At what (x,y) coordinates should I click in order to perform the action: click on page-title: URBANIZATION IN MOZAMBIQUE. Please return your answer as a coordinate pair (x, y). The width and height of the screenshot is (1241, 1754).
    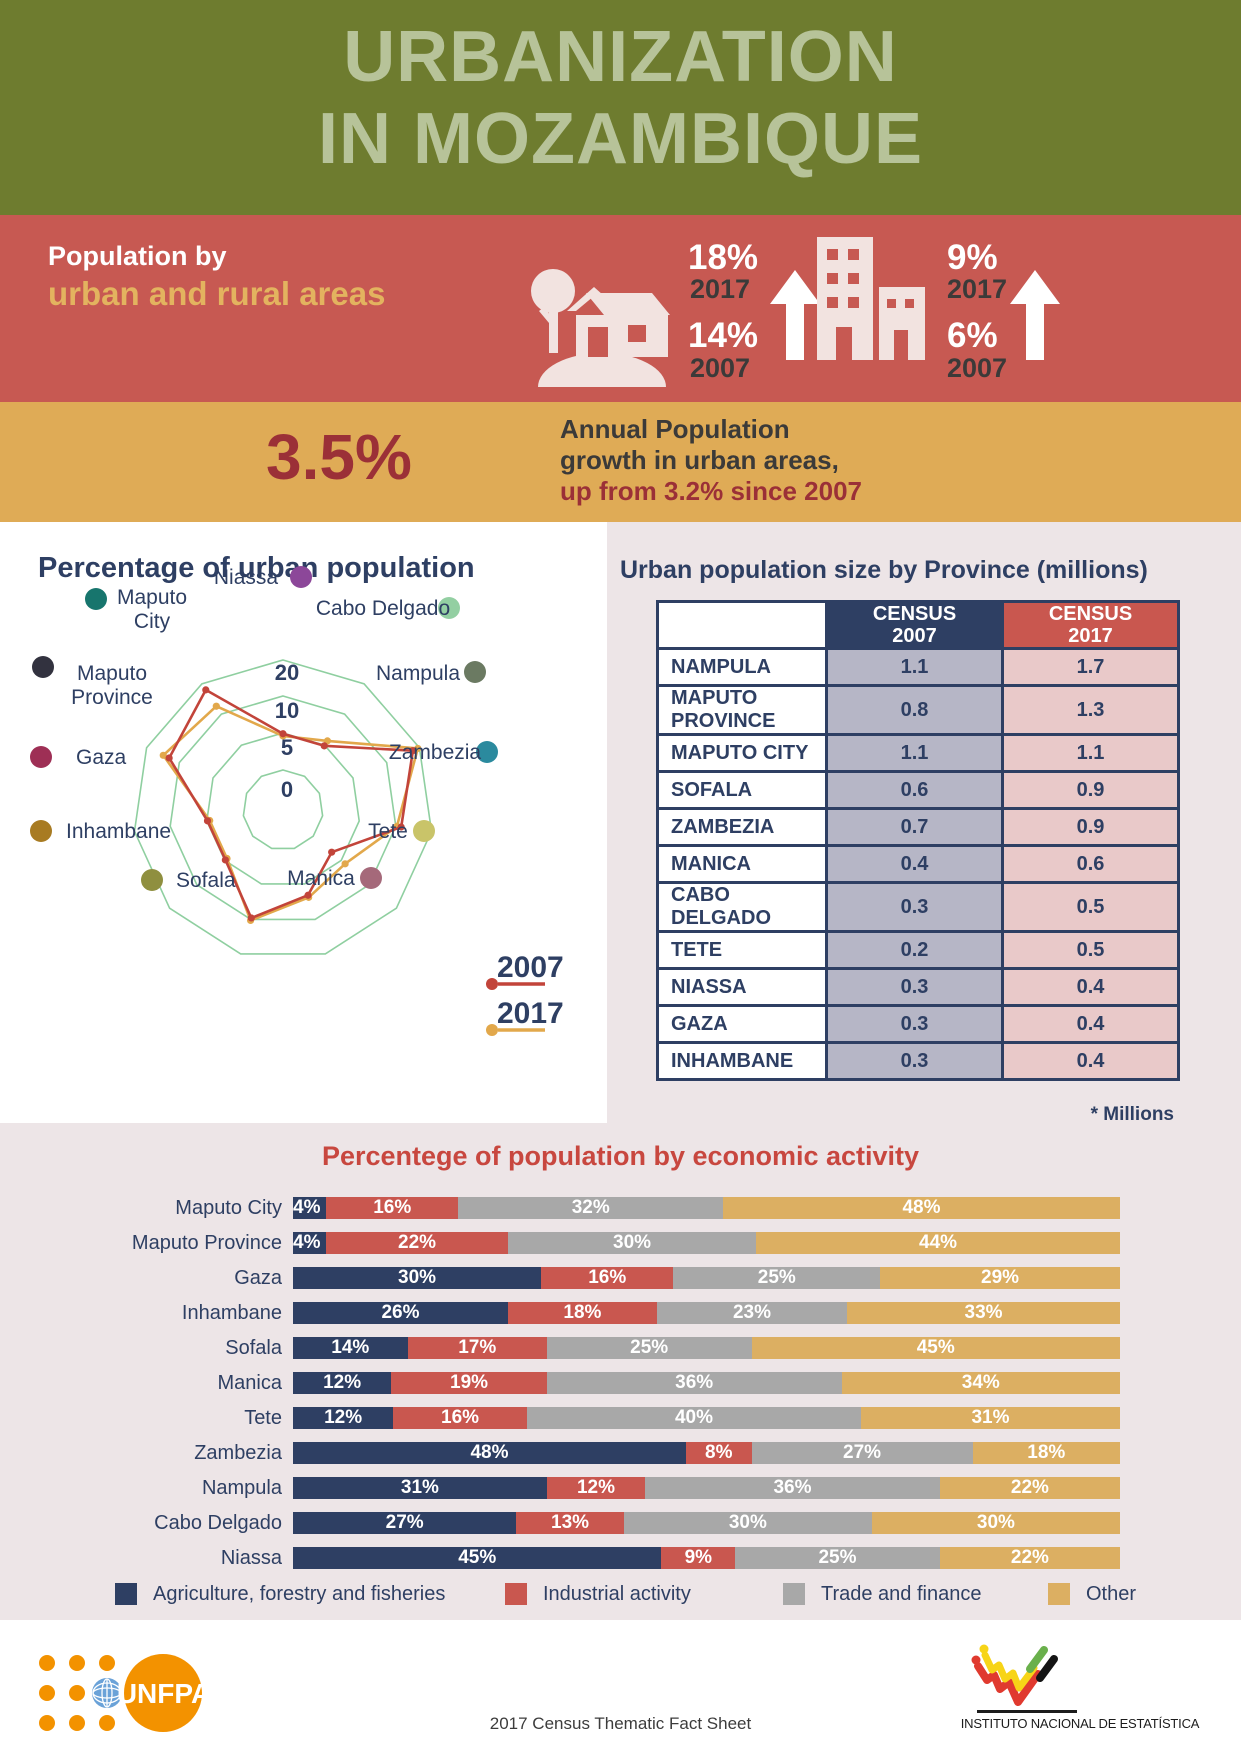
    Looking at the image, I should click on (620, 98).